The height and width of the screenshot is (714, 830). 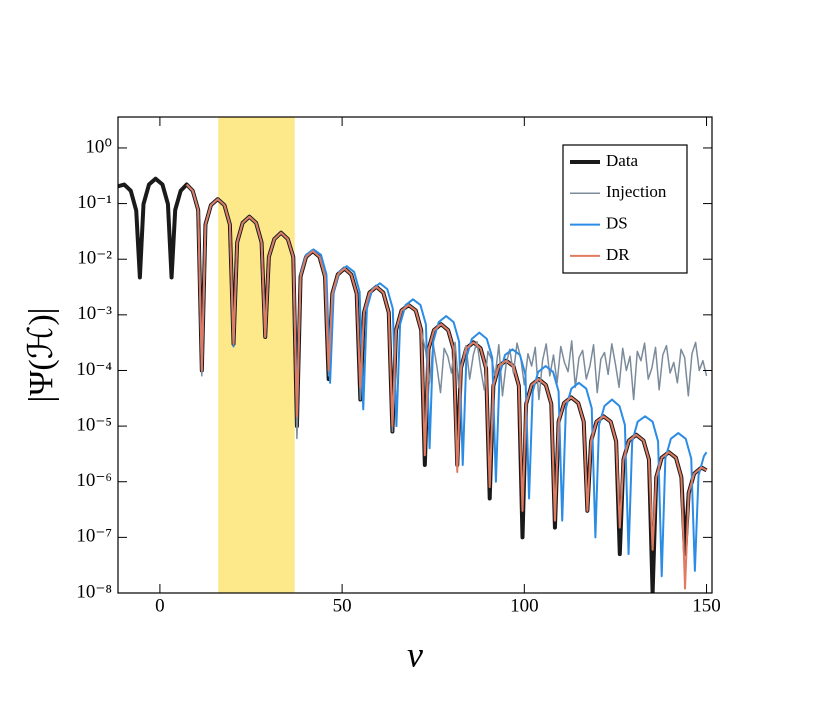 I want to click on shaded-region, so click(x=256, y=355).